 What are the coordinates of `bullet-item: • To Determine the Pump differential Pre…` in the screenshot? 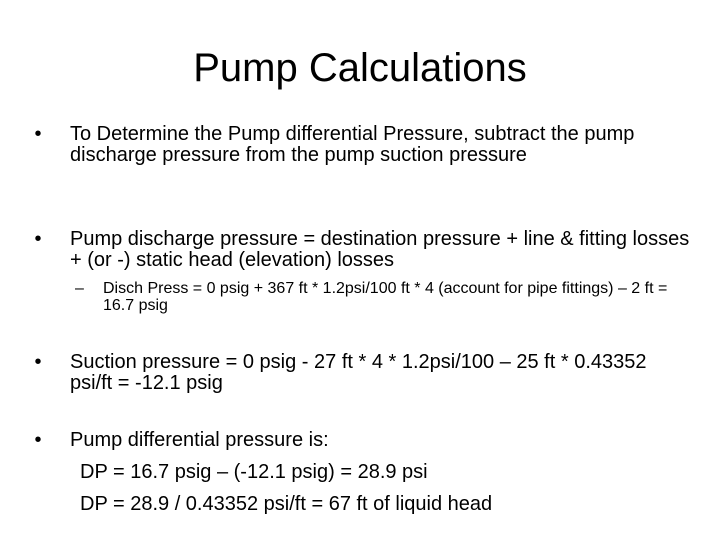 It's located at (362, 144).